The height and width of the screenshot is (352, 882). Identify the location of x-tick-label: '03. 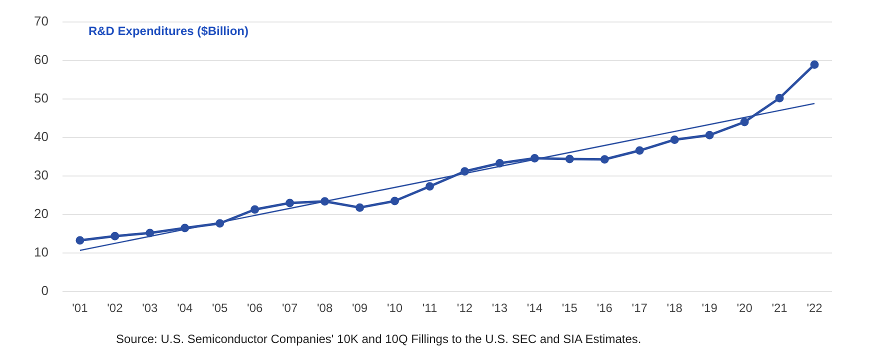
(150, 308).